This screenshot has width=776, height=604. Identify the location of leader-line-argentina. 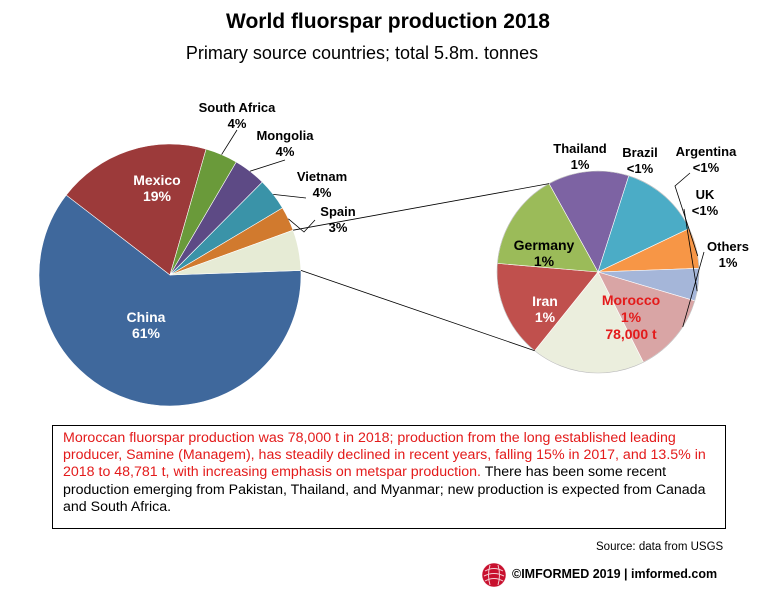
(686, 214).